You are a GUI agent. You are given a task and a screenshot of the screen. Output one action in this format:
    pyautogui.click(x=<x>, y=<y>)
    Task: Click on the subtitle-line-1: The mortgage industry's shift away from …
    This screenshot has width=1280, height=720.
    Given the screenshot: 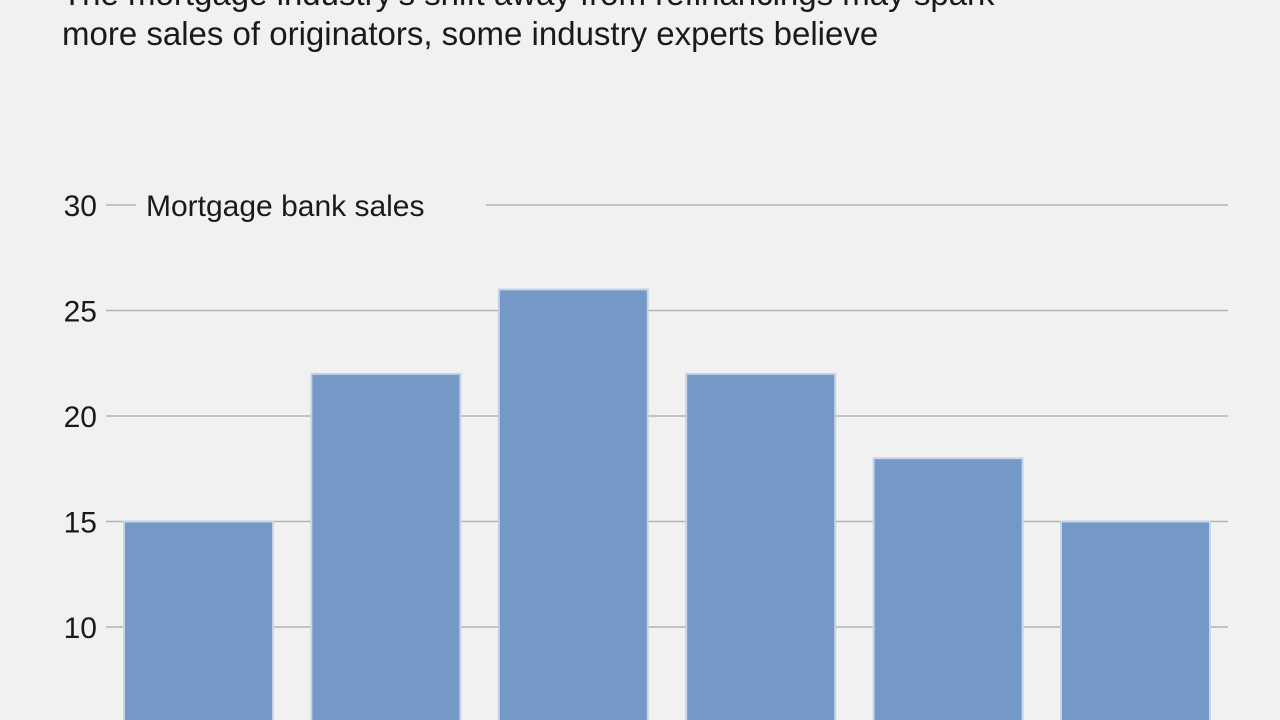 What is the action you would take?
    pyautogui.click(x=662, y=7)
    